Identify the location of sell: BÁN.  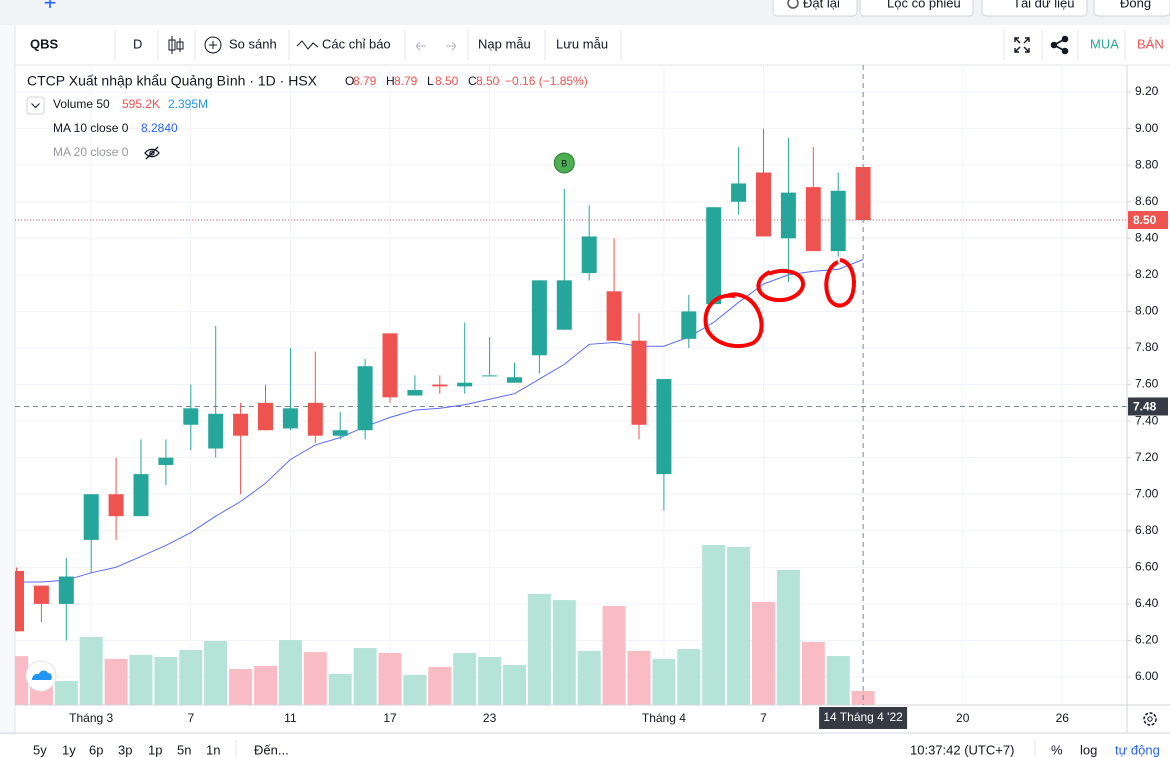
(1150, 43).